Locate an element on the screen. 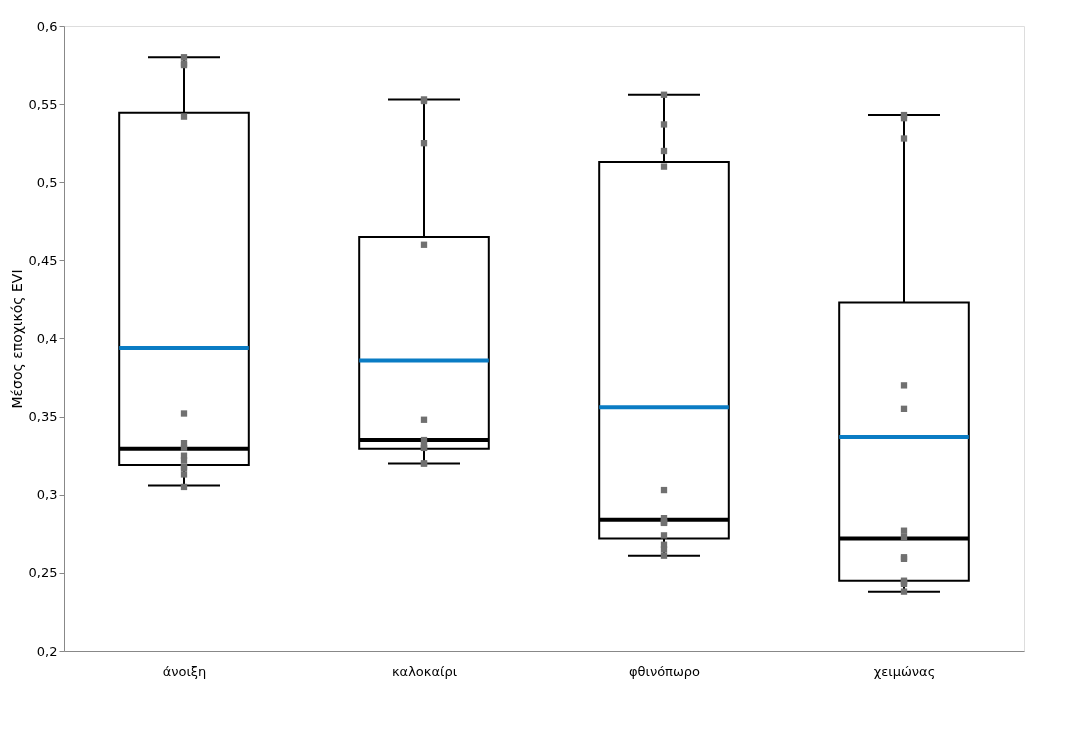 The image size is (1073, 732). x-tick-label: άνοιξη is located at coordinates (184, 671).